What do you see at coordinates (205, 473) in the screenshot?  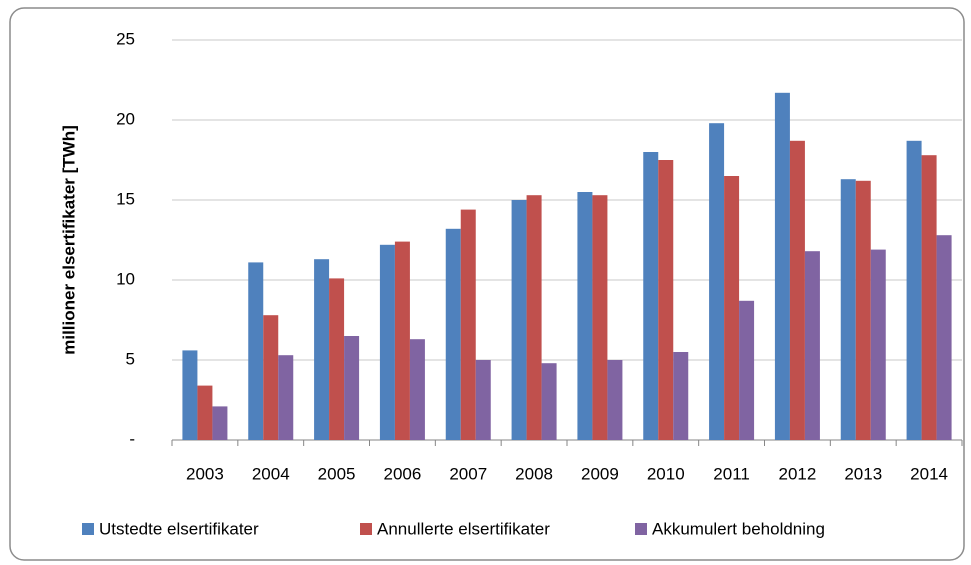 I see `x-tick-label: 2003` at bounding box center [205, 473].